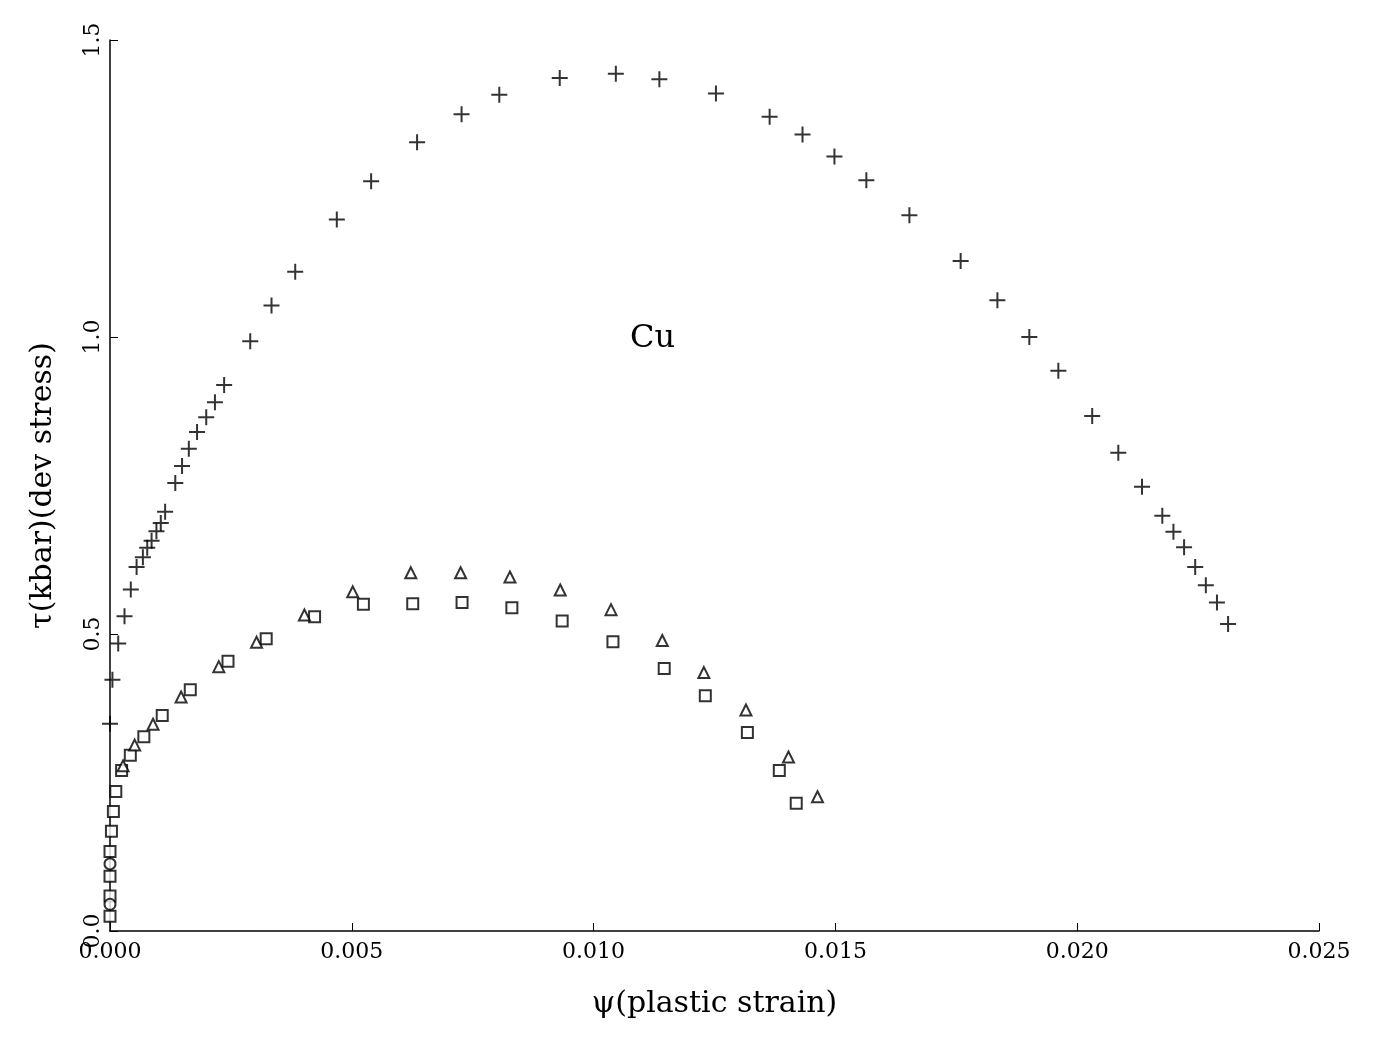 The height and width of the screenshot is (1051, 1379). What do you see at coordinates (91, 337) in the screenshot?
I see `y-tick-label: 1.0` at bounding box center [91, 337].